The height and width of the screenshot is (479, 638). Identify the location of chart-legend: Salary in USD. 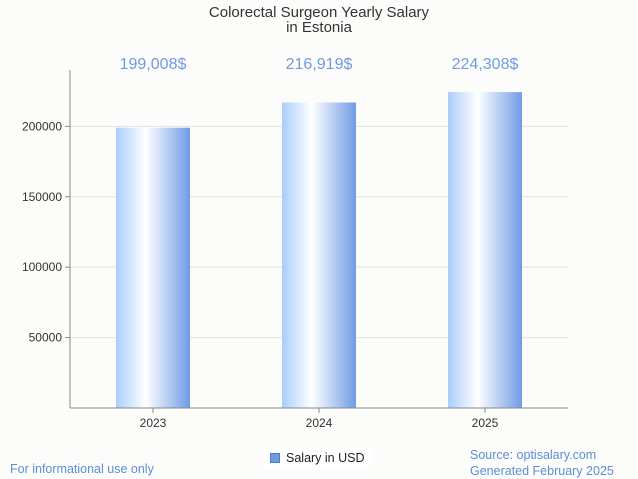
(317, 458).